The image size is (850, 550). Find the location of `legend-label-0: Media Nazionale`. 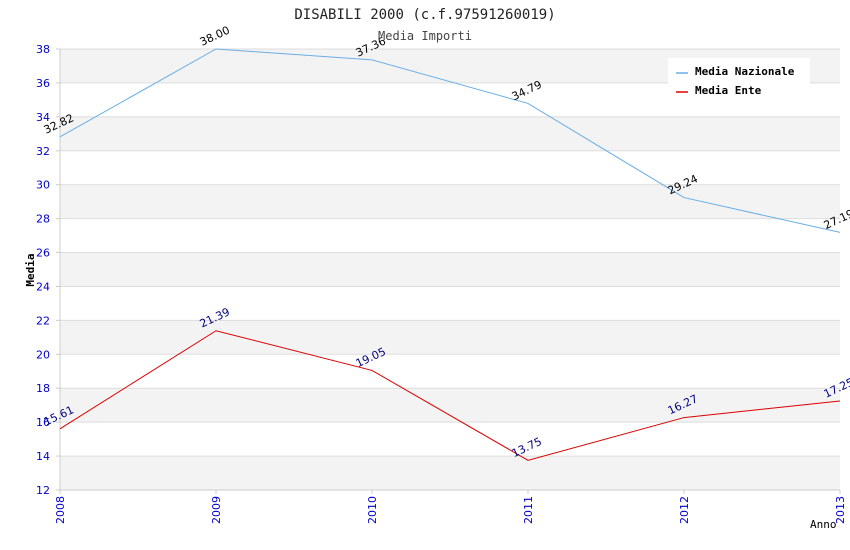

legend-label-0: Media Nazionale is located at coordinates (745, 71).